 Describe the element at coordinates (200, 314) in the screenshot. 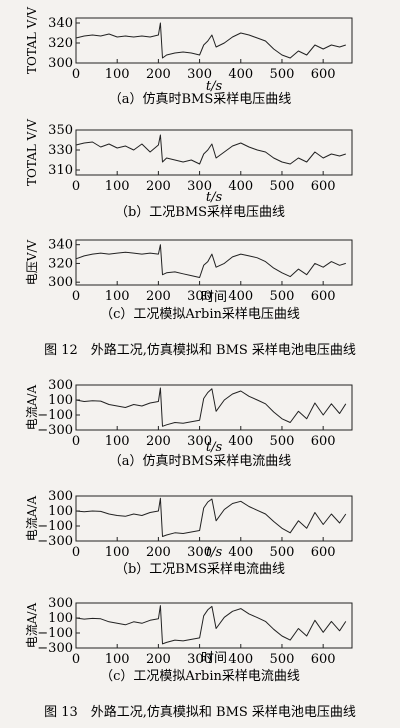

I see `chart-caption: （c）工况模拟Arbin采样电压曲线` at that location.